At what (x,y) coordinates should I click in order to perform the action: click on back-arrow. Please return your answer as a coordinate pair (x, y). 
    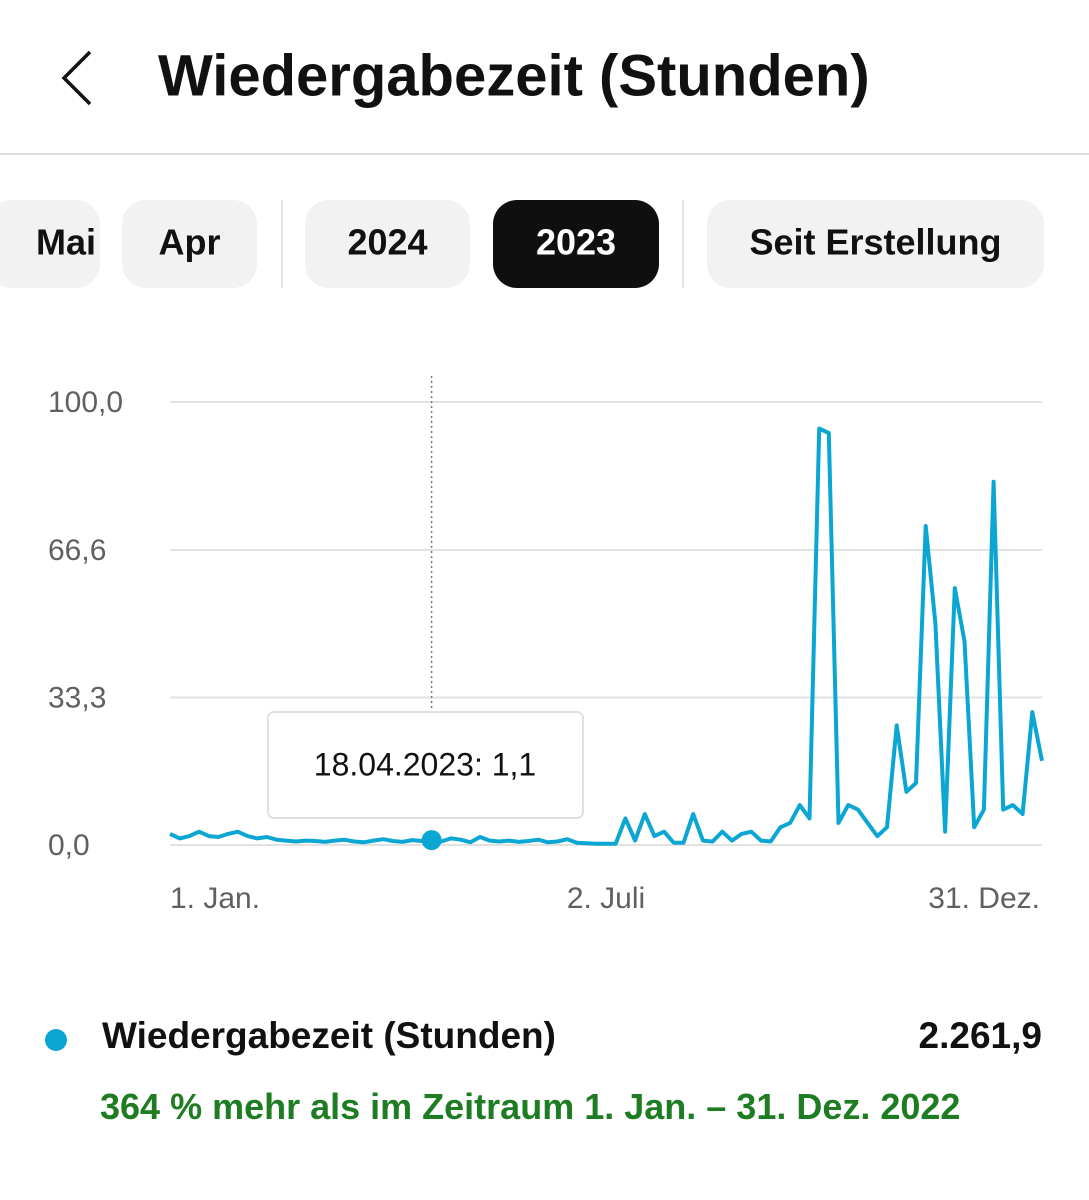
    Looking at the image, I should click on (76, 78).